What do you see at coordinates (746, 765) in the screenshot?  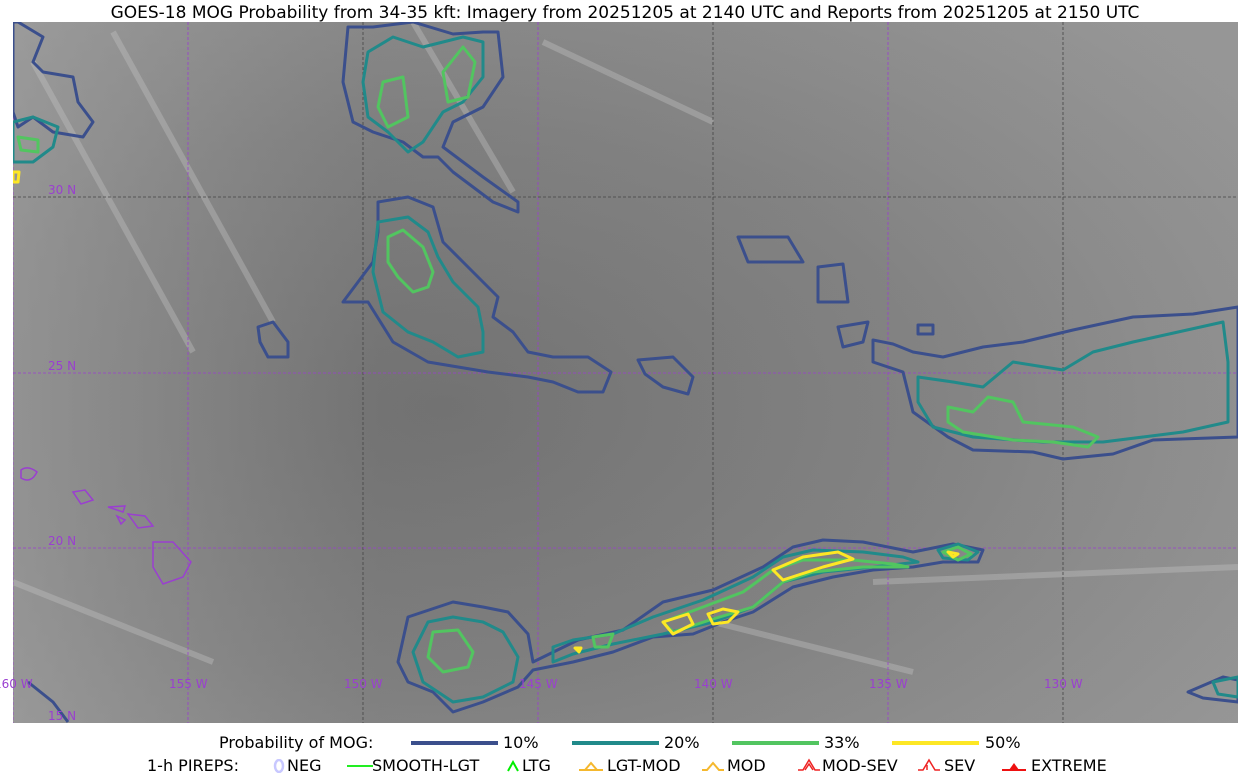 I see `pirep-label-mod: MOD` at bounding box center [746, 765].